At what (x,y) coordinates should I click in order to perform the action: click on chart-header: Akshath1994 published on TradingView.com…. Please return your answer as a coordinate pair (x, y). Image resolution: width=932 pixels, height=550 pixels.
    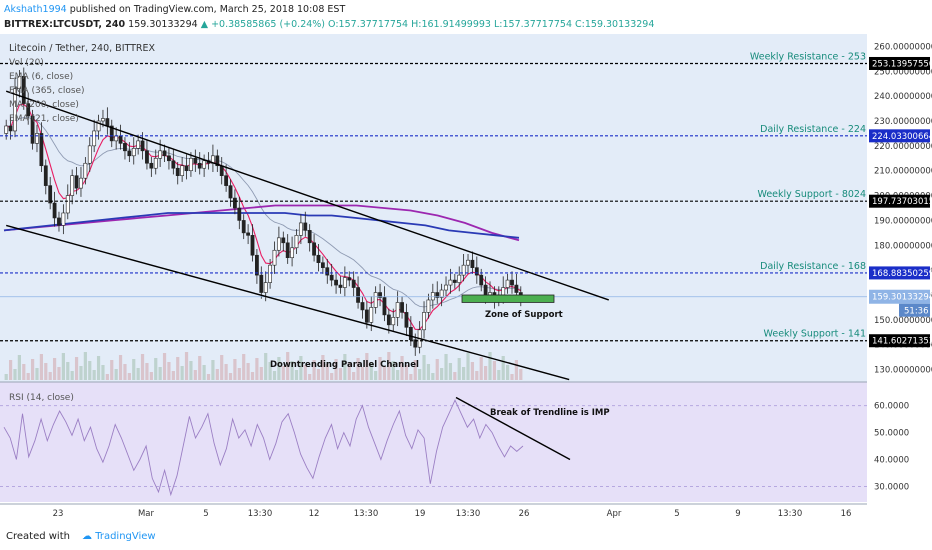
    Looking at the image, I should click on (466, 17).